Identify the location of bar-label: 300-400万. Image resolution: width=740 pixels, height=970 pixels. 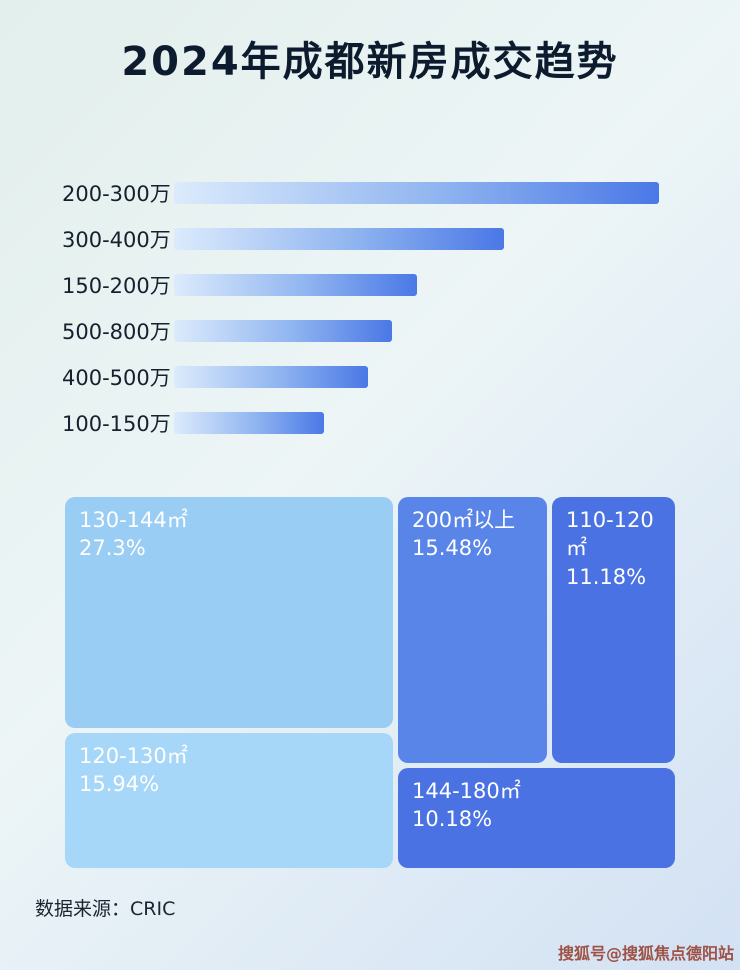
(116, 240).